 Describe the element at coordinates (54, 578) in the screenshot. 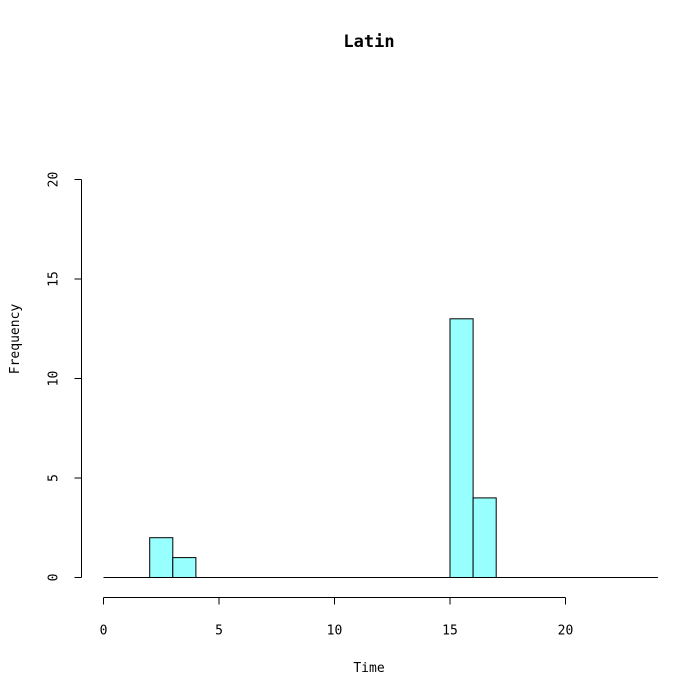

I see `y-tick-label-0: 0` at that location.